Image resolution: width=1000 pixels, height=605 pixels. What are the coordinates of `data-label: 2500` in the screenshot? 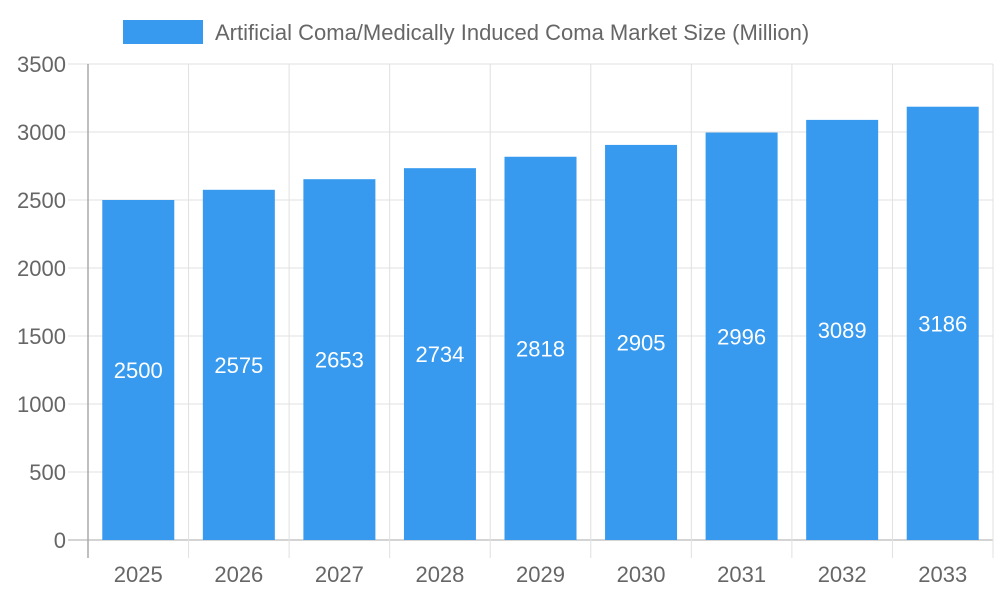 It's located at (138, 370).